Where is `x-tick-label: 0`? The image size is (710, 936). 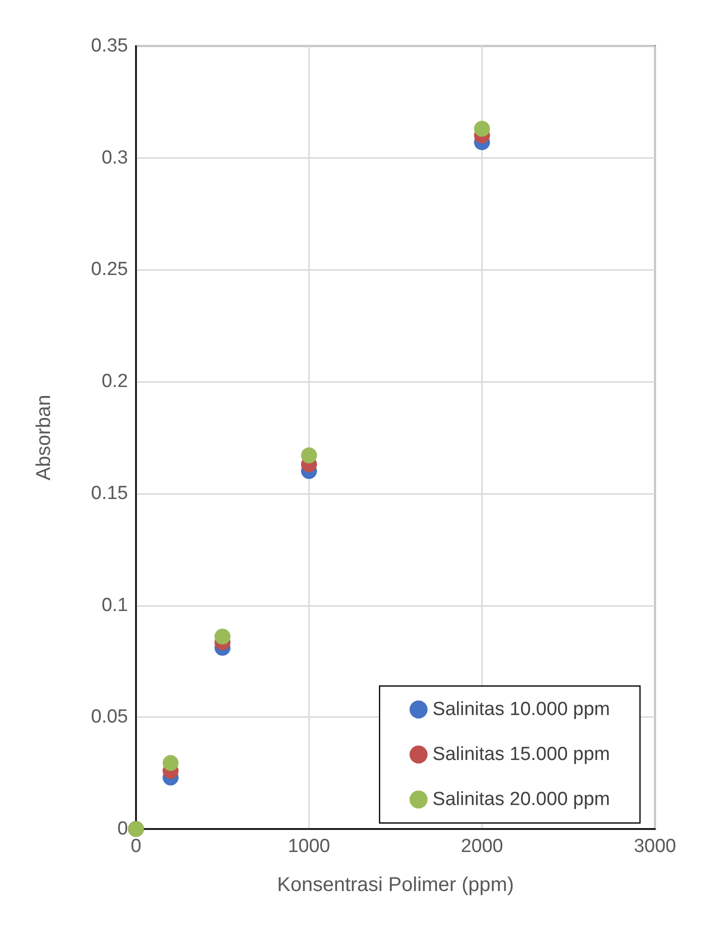 x-tick-label: 0 is located at coordinates (136, 846).